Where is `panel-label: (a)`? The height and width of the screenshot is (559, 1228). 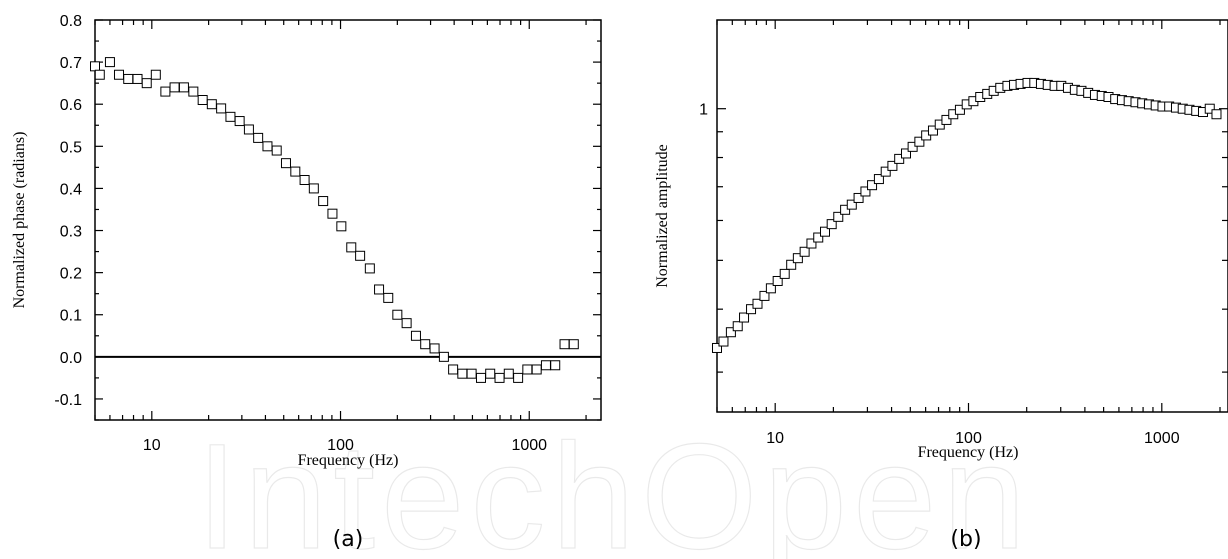
panel-label: (a) is located at coordinates (348, 539).